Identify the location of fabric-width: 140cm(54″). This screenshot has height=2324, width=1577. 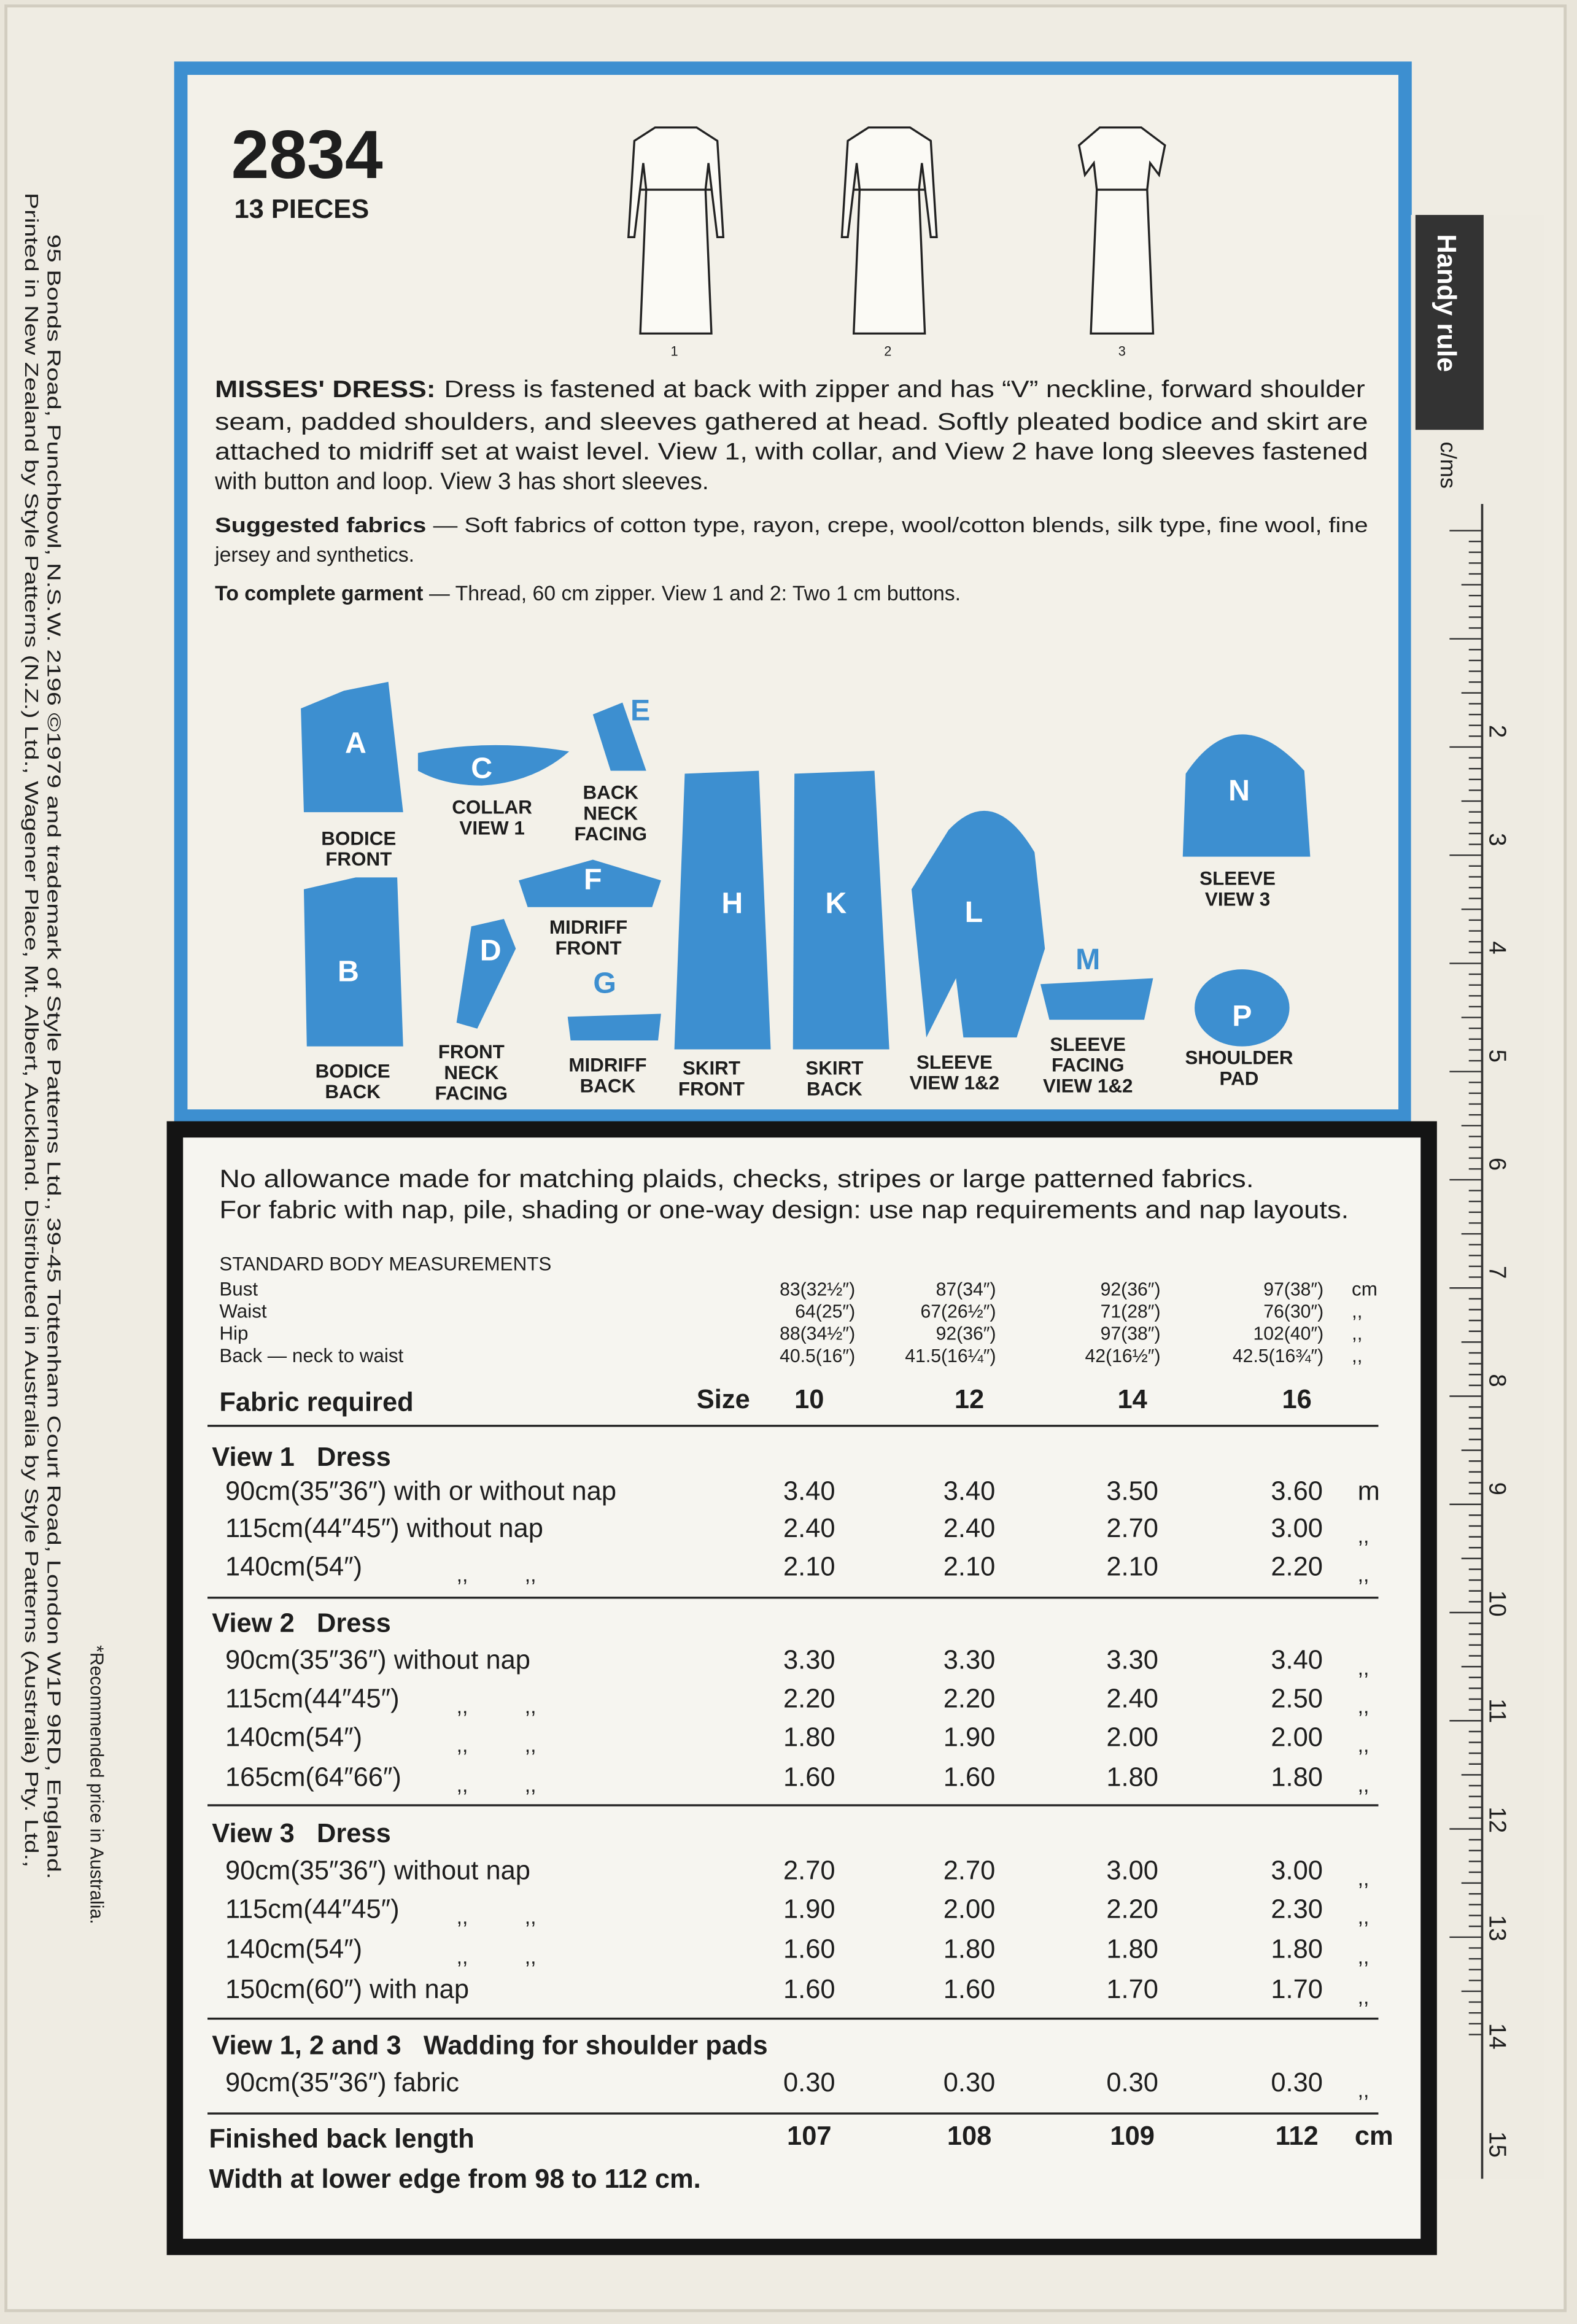
(293, 1737).